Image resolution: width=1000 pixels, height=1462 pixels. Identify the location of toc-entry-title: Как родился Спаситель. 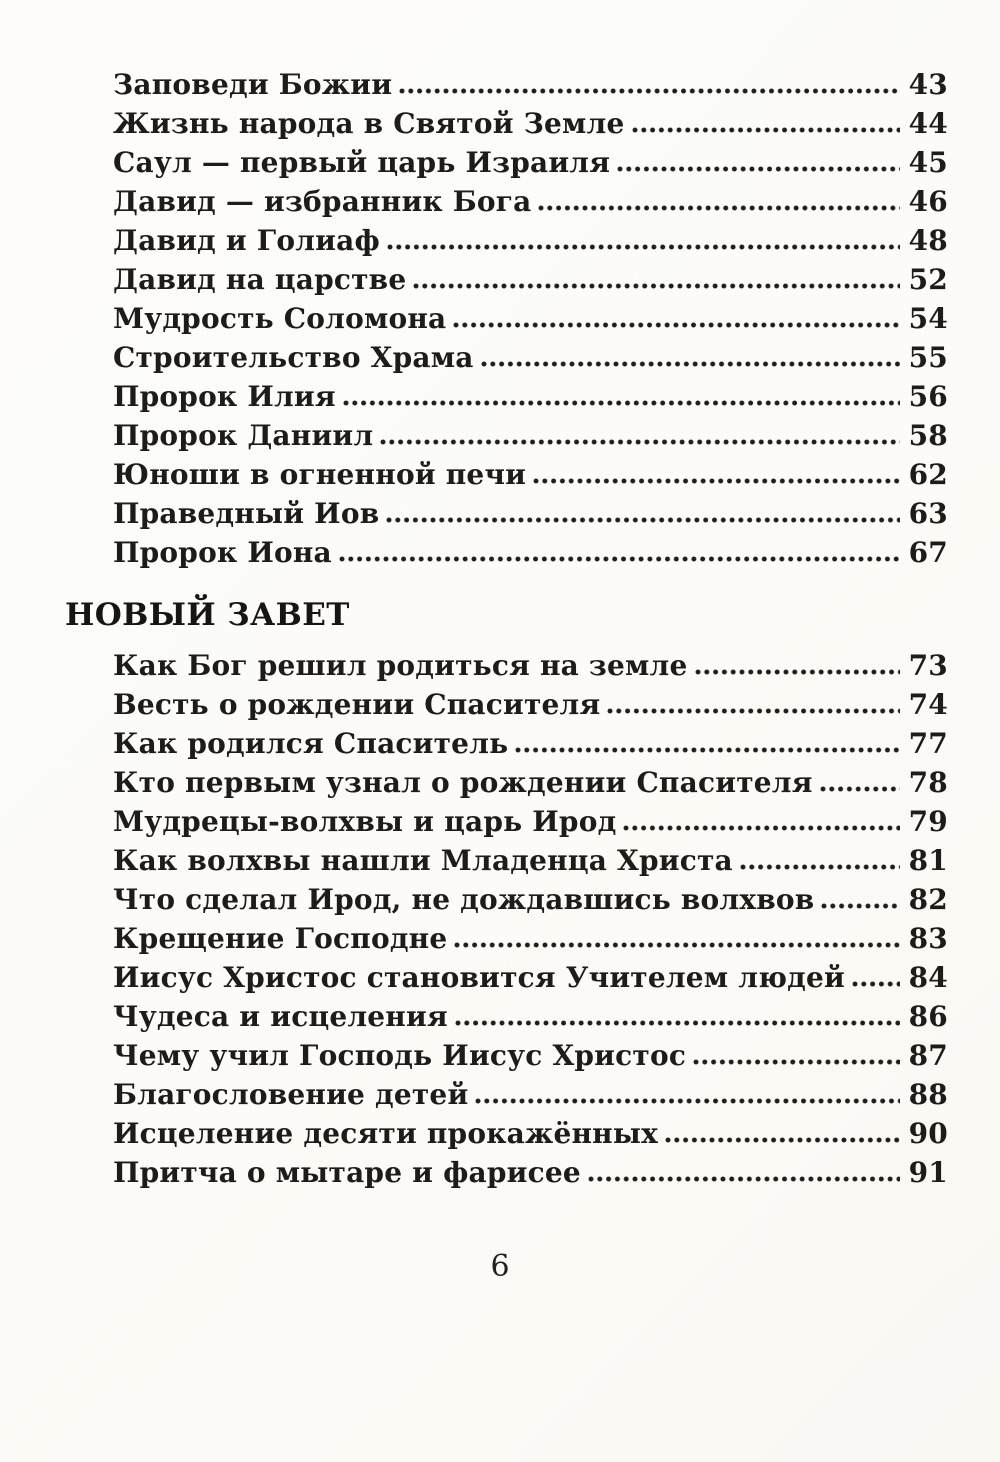
(311, 743).